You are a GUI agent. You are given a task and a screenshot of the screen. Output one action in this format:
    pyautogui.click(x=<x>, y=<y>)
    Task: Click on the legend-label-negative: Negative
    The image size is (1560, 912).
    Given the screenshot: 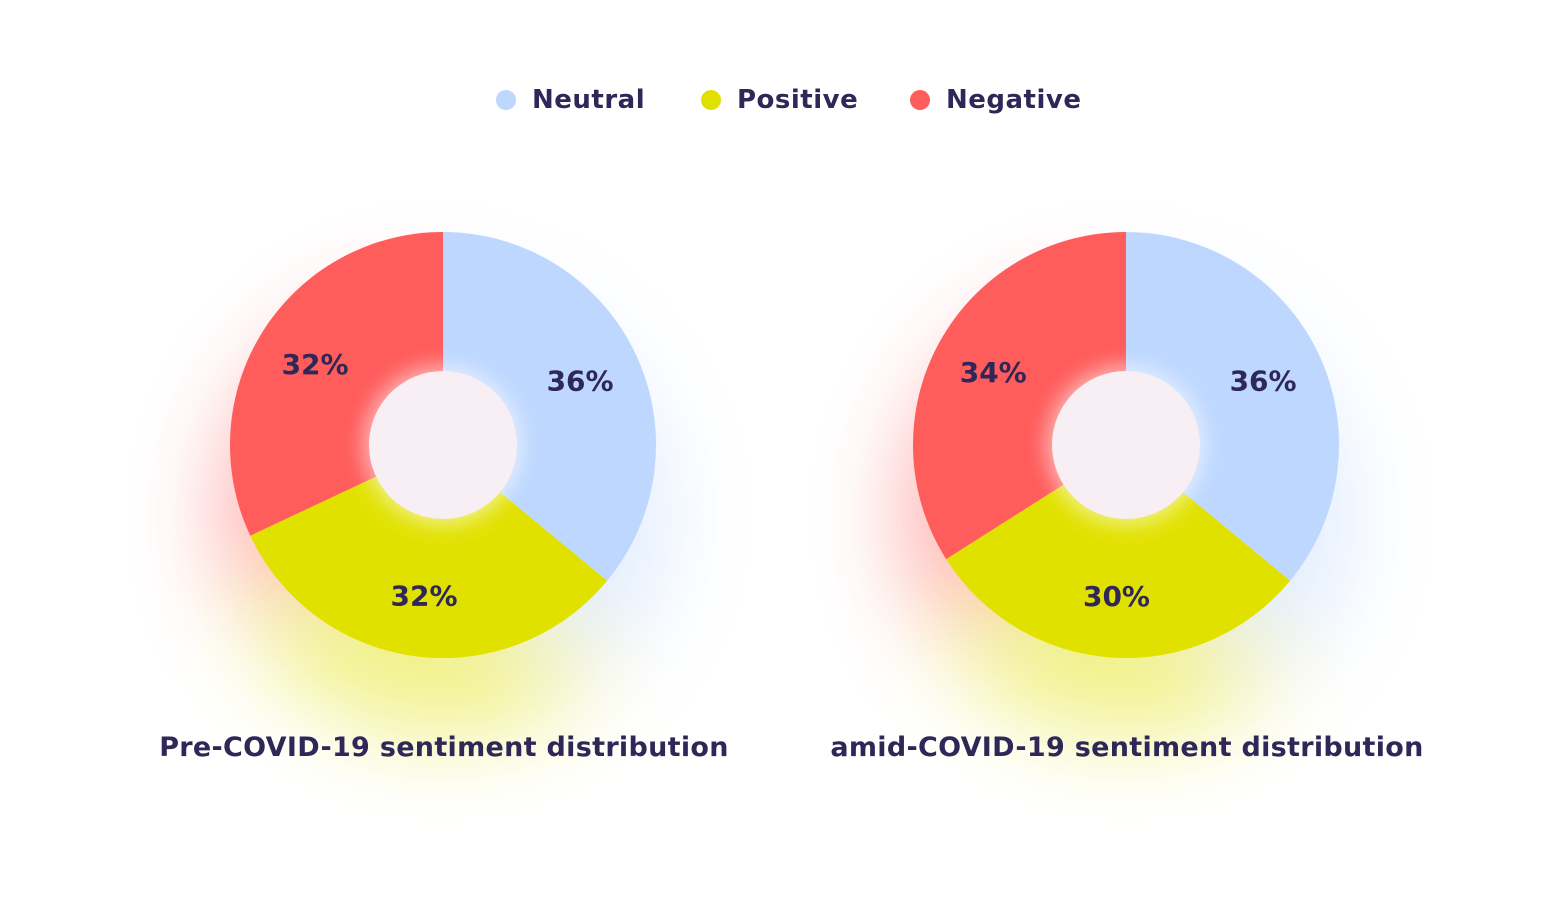 What is the action you would take?
    pyautogui.click(x=1014, y=100)
    